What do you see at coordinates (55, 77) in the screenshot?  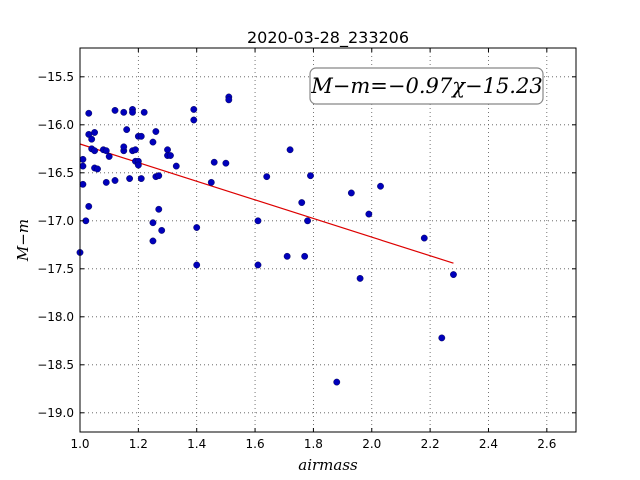 I see `y-tick-label: −15.5` at bounding box center [55, 77].